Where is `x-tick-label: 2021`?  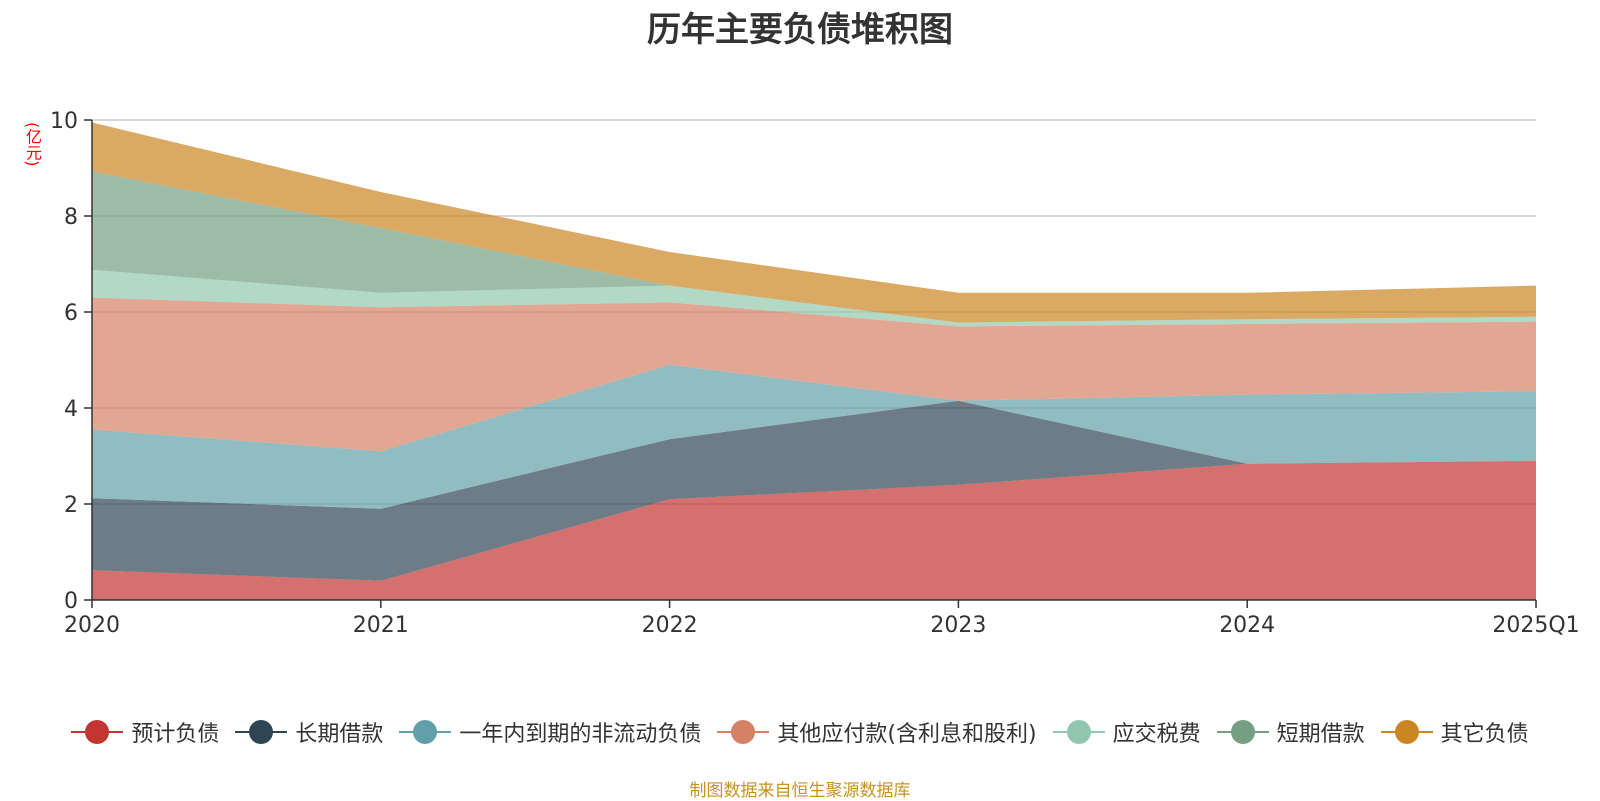
x-tick-label: 2021 is located at coordinates (381, 625).